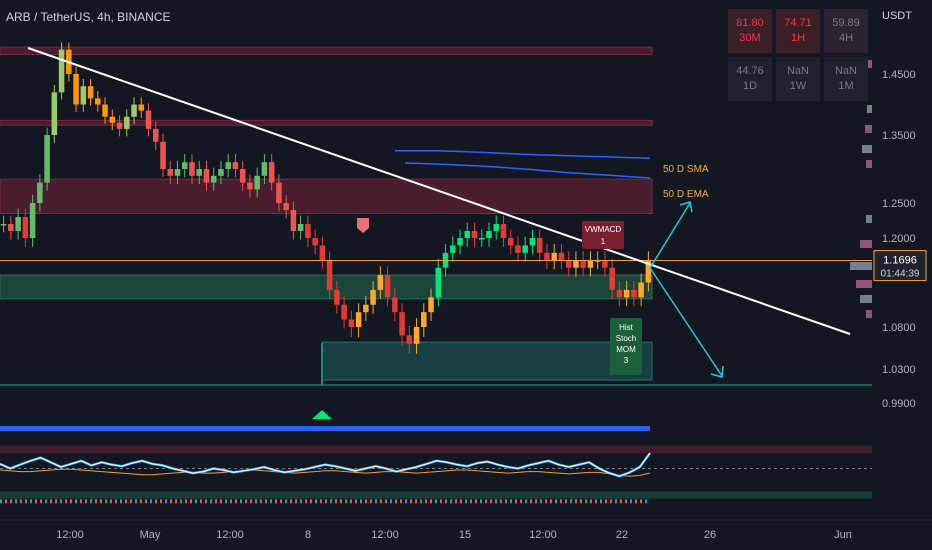 This screenshot has width=932, height=550. What do you see at coordinates (626, 360) in the screenshot?
I see `divergence-label: 3` at bounding box center [626, 360].